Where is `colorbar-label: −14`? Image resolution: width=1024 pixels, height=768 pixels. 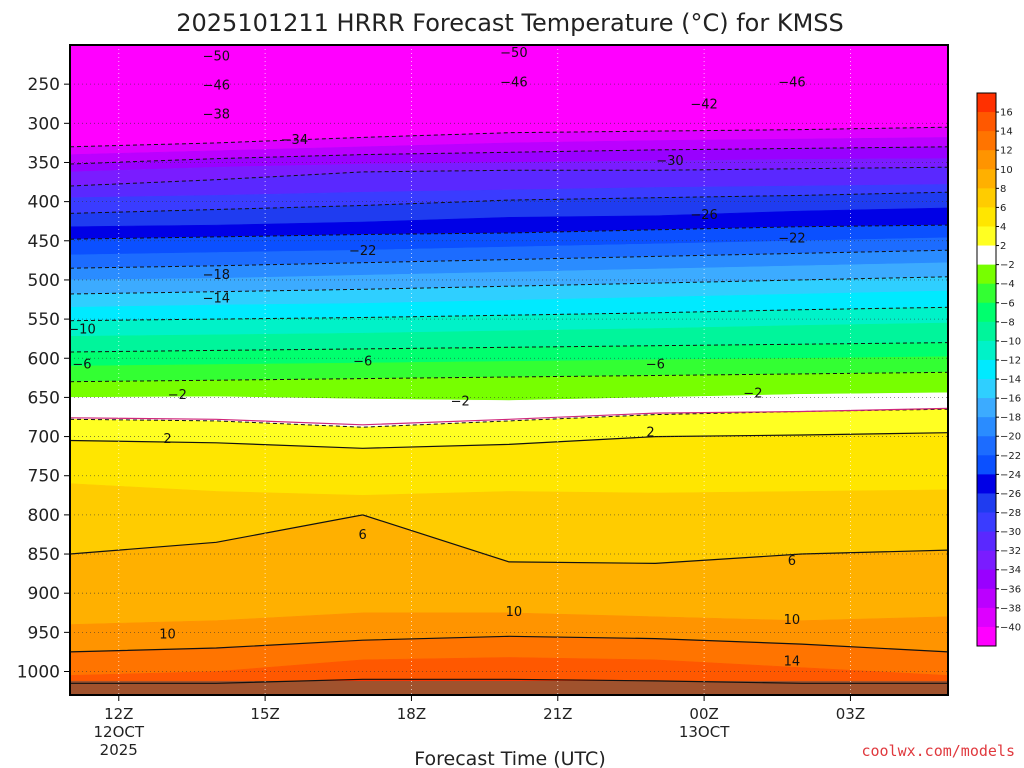 colorbar-label: −14 is located at coordinates (1010, 380).